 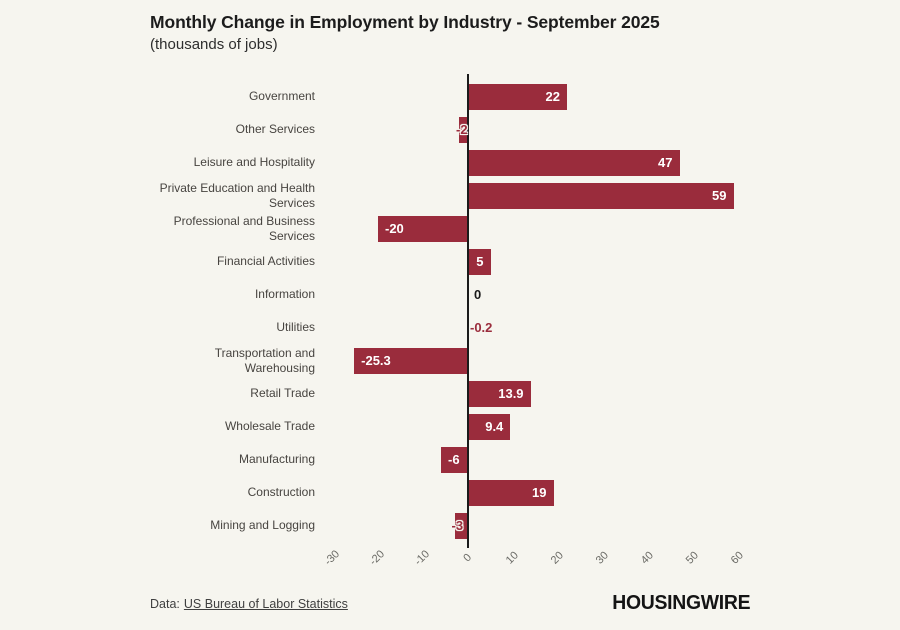 What do you see at coordinates (537, 294) in the screenshot?
I see `bar-canvas: 0` at bounding box center [537, 294].